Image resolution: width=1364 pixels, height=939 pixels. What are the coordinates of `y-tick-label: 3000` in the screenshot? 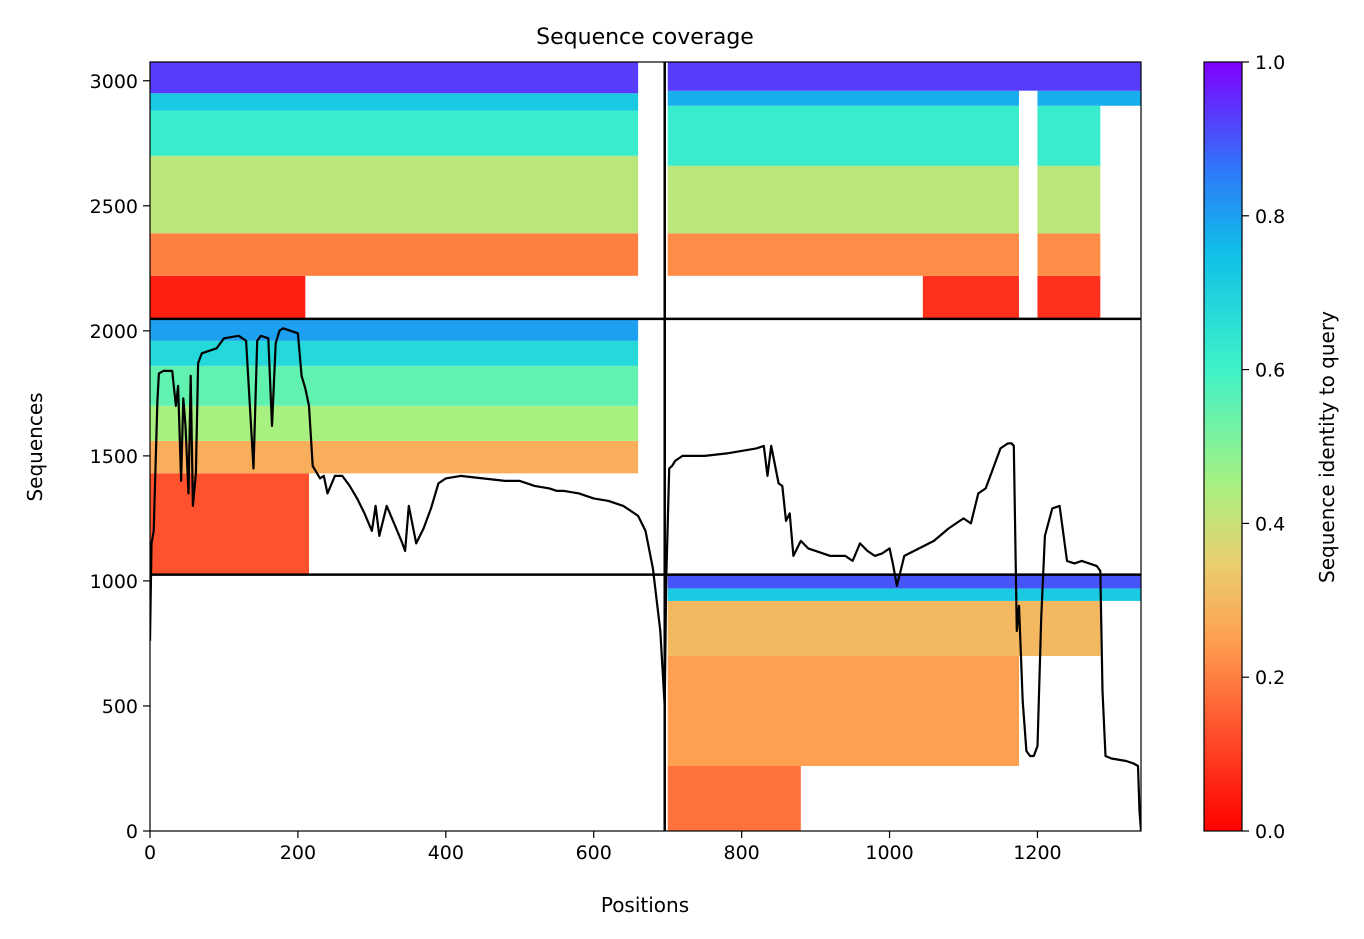 It's located at (114, 82).